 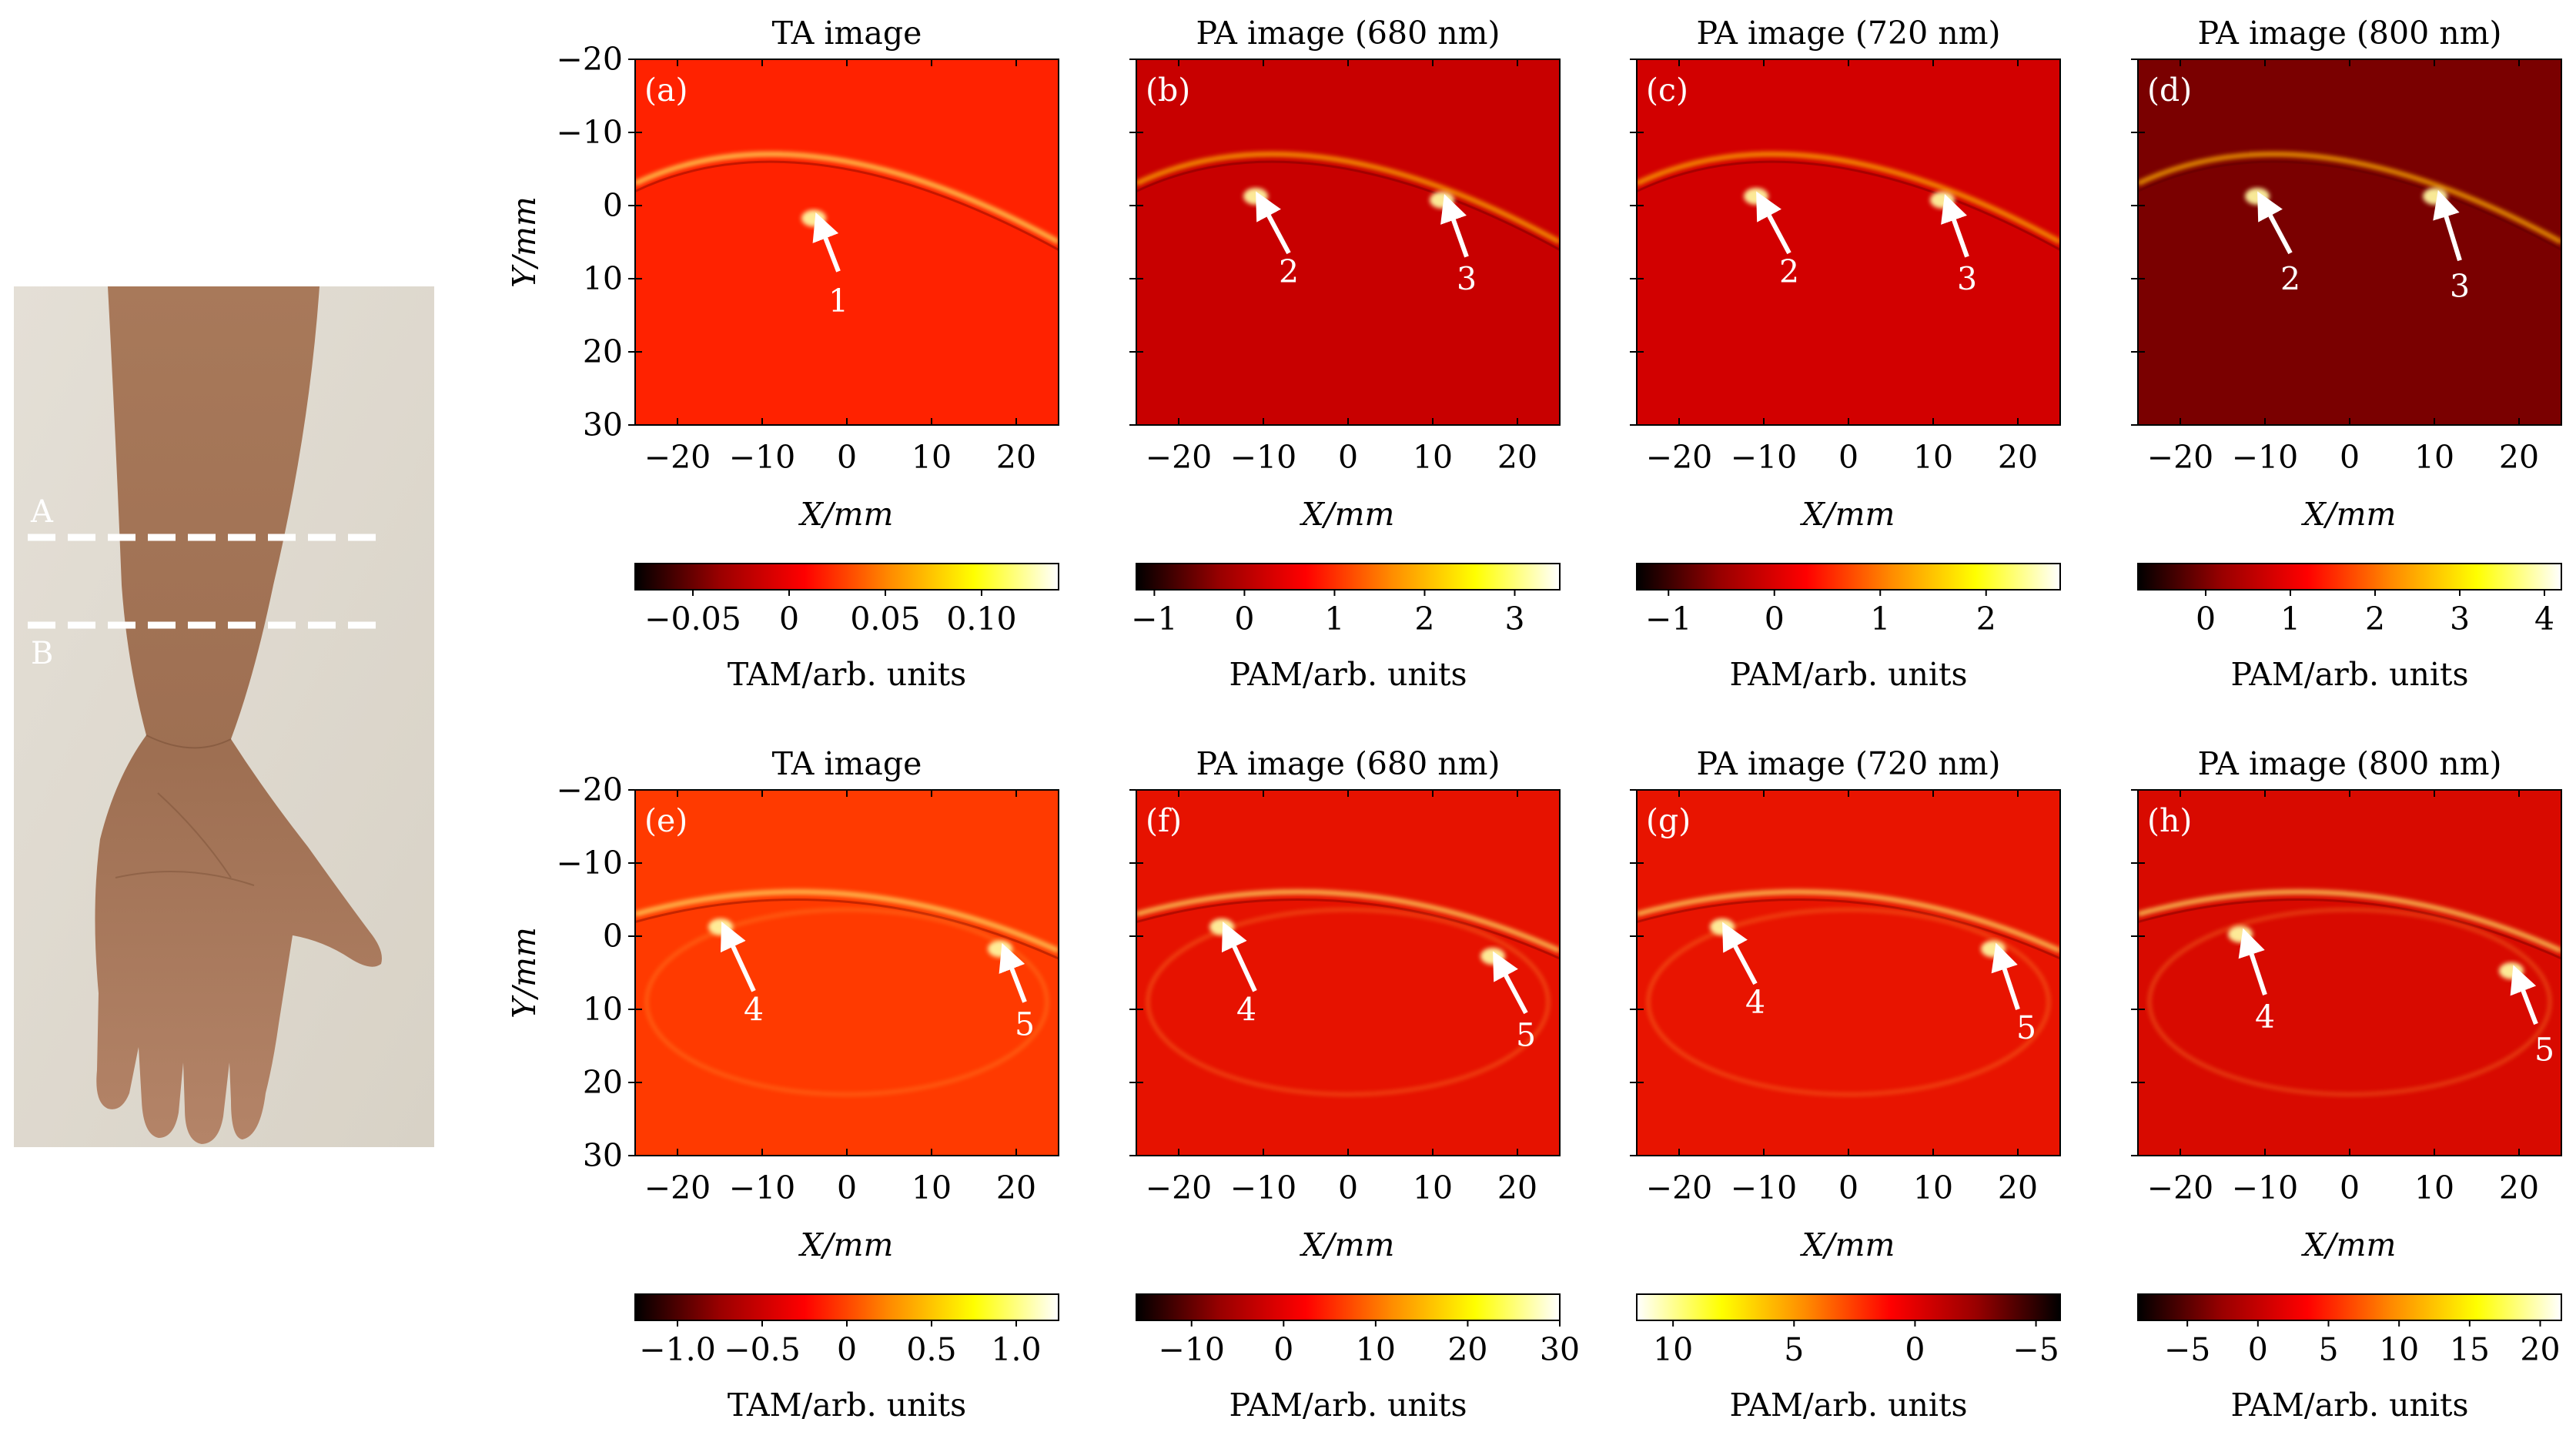 I want to click on colorbar-tick-label: 0.5, so click(x=931, y=1349).